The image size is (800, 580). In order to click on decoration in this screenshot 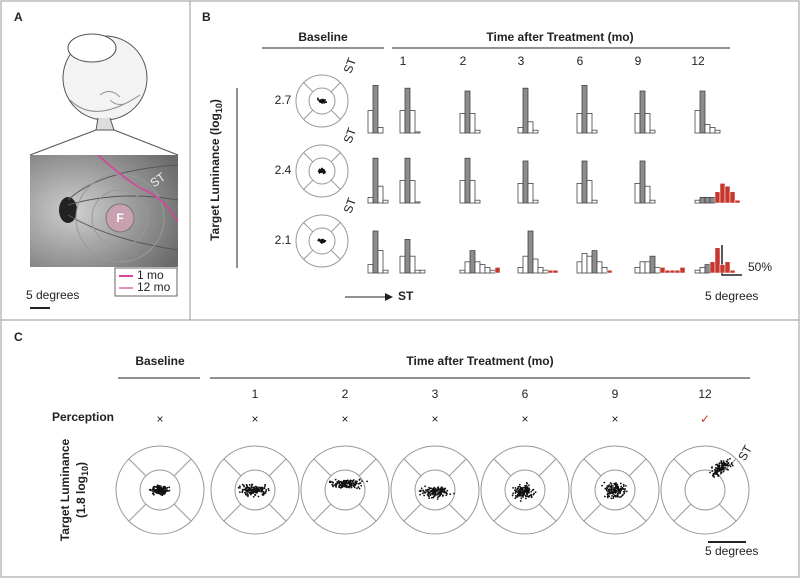, I will do `click(731, 260)`.